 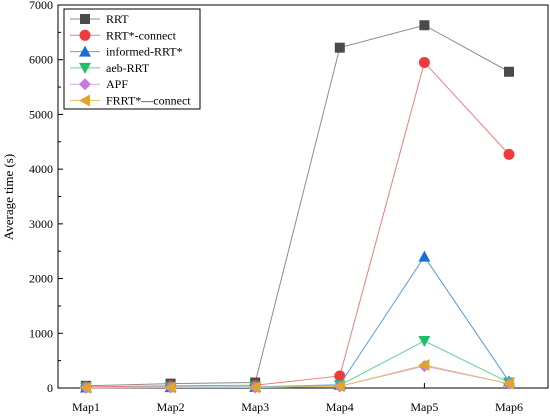 What do you see at coordinates (117, 84) in the screenshot?
I see `legend-label: APF` at bounding box center [117, 84].